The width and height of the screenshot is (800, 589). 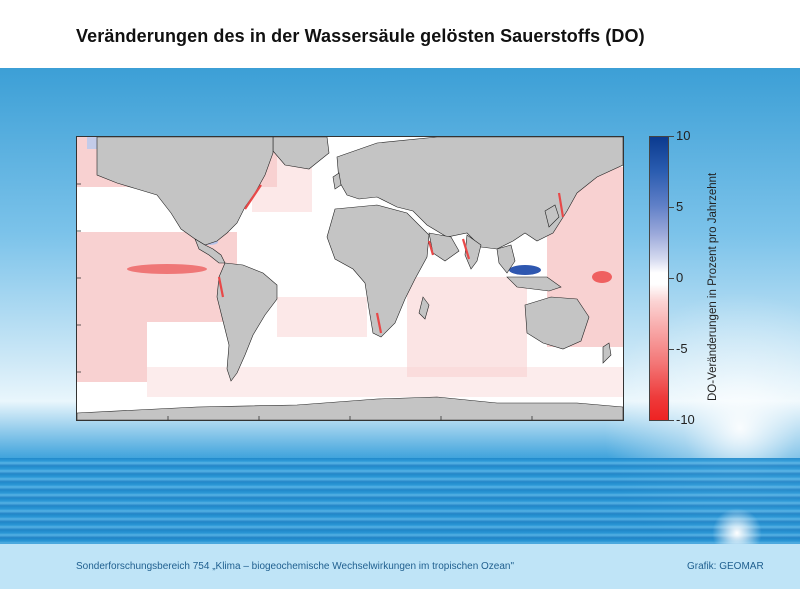 I want to click on land-arabia, so click(x=444, y=247).